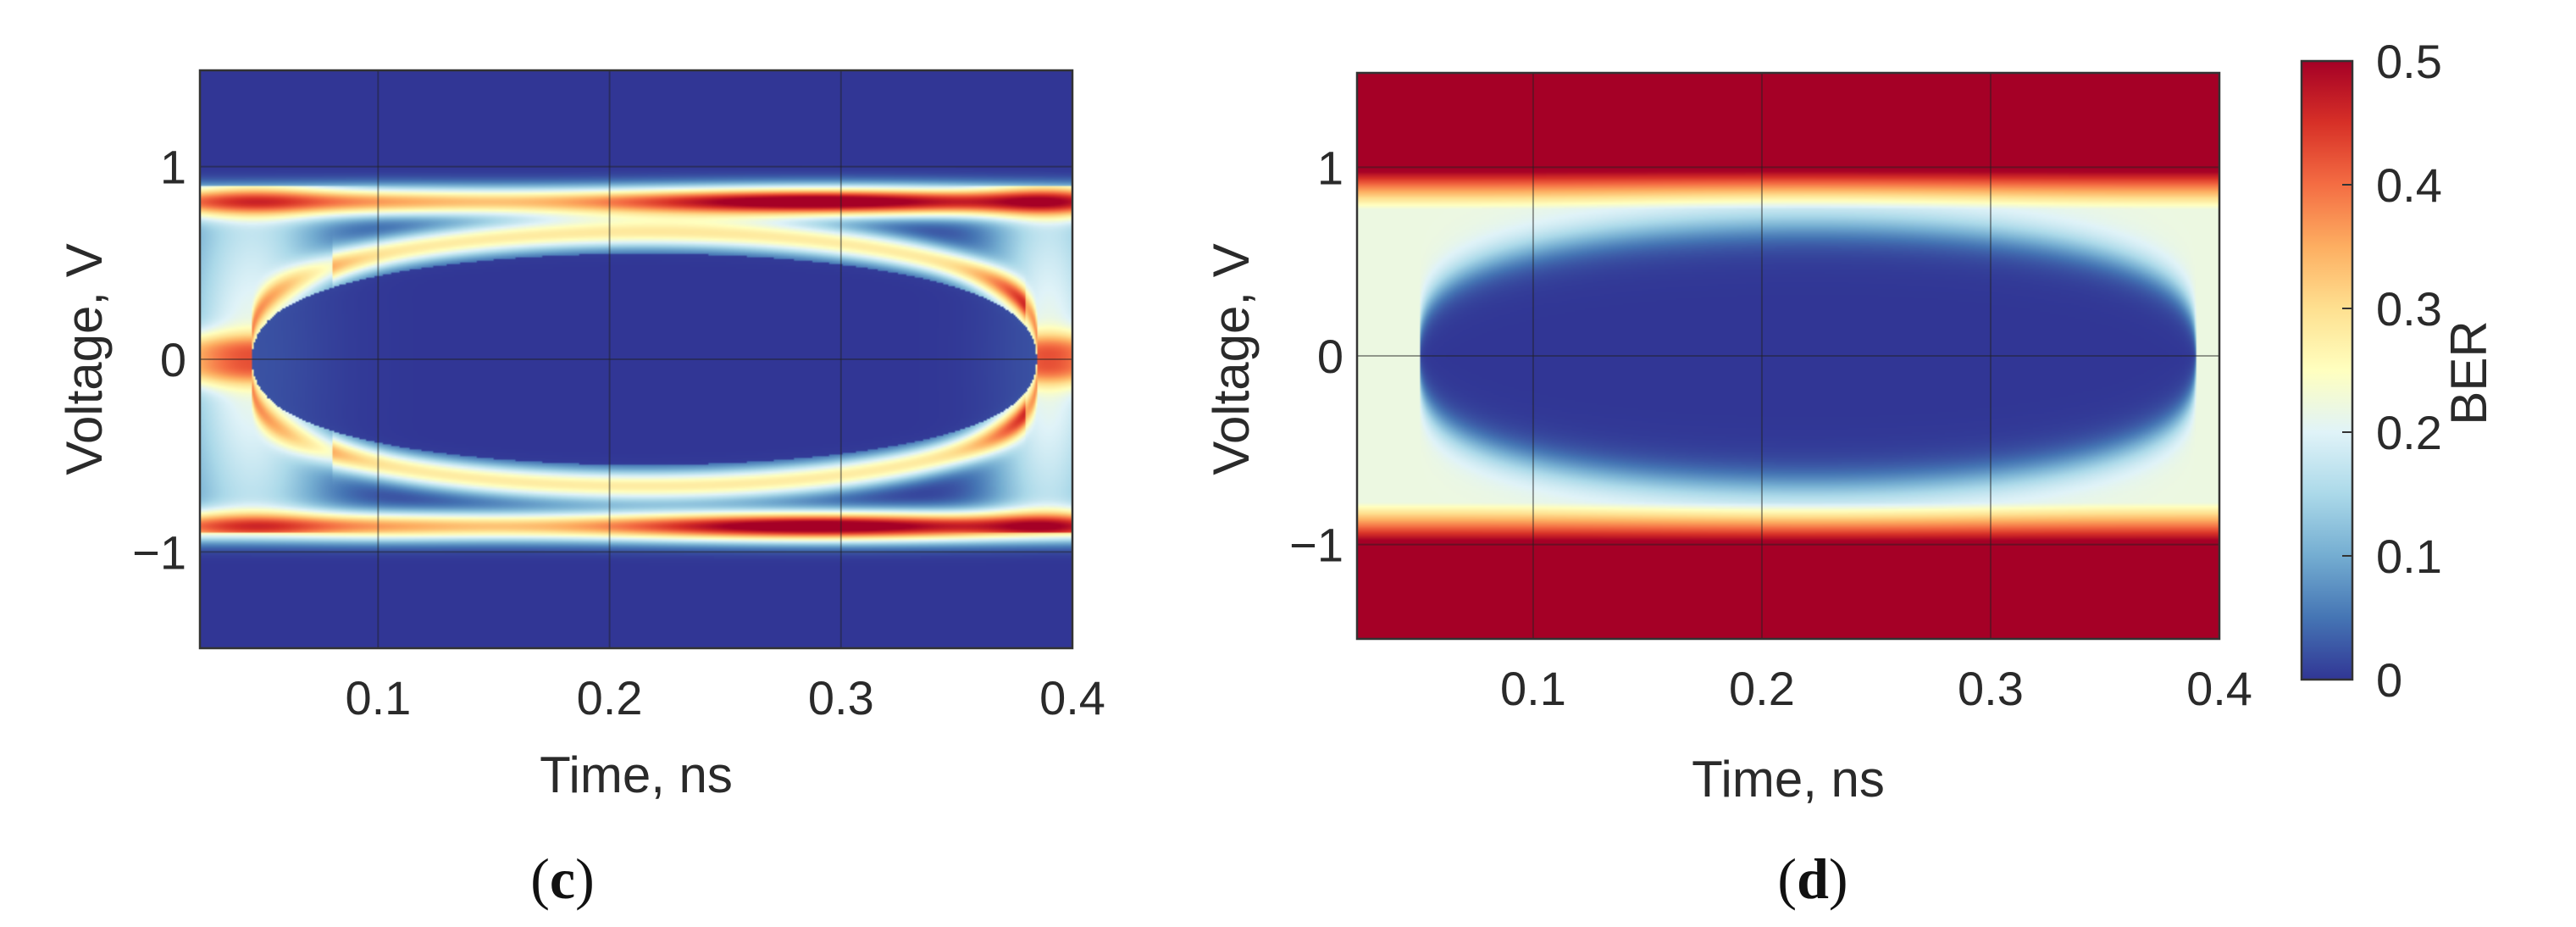 Image resolution: width=2576 pixels, height=927 pixels. I want to click on colorbar: 0.5 0.4 0.3 0.2 0.1 0 BER, so click(2398, 371).